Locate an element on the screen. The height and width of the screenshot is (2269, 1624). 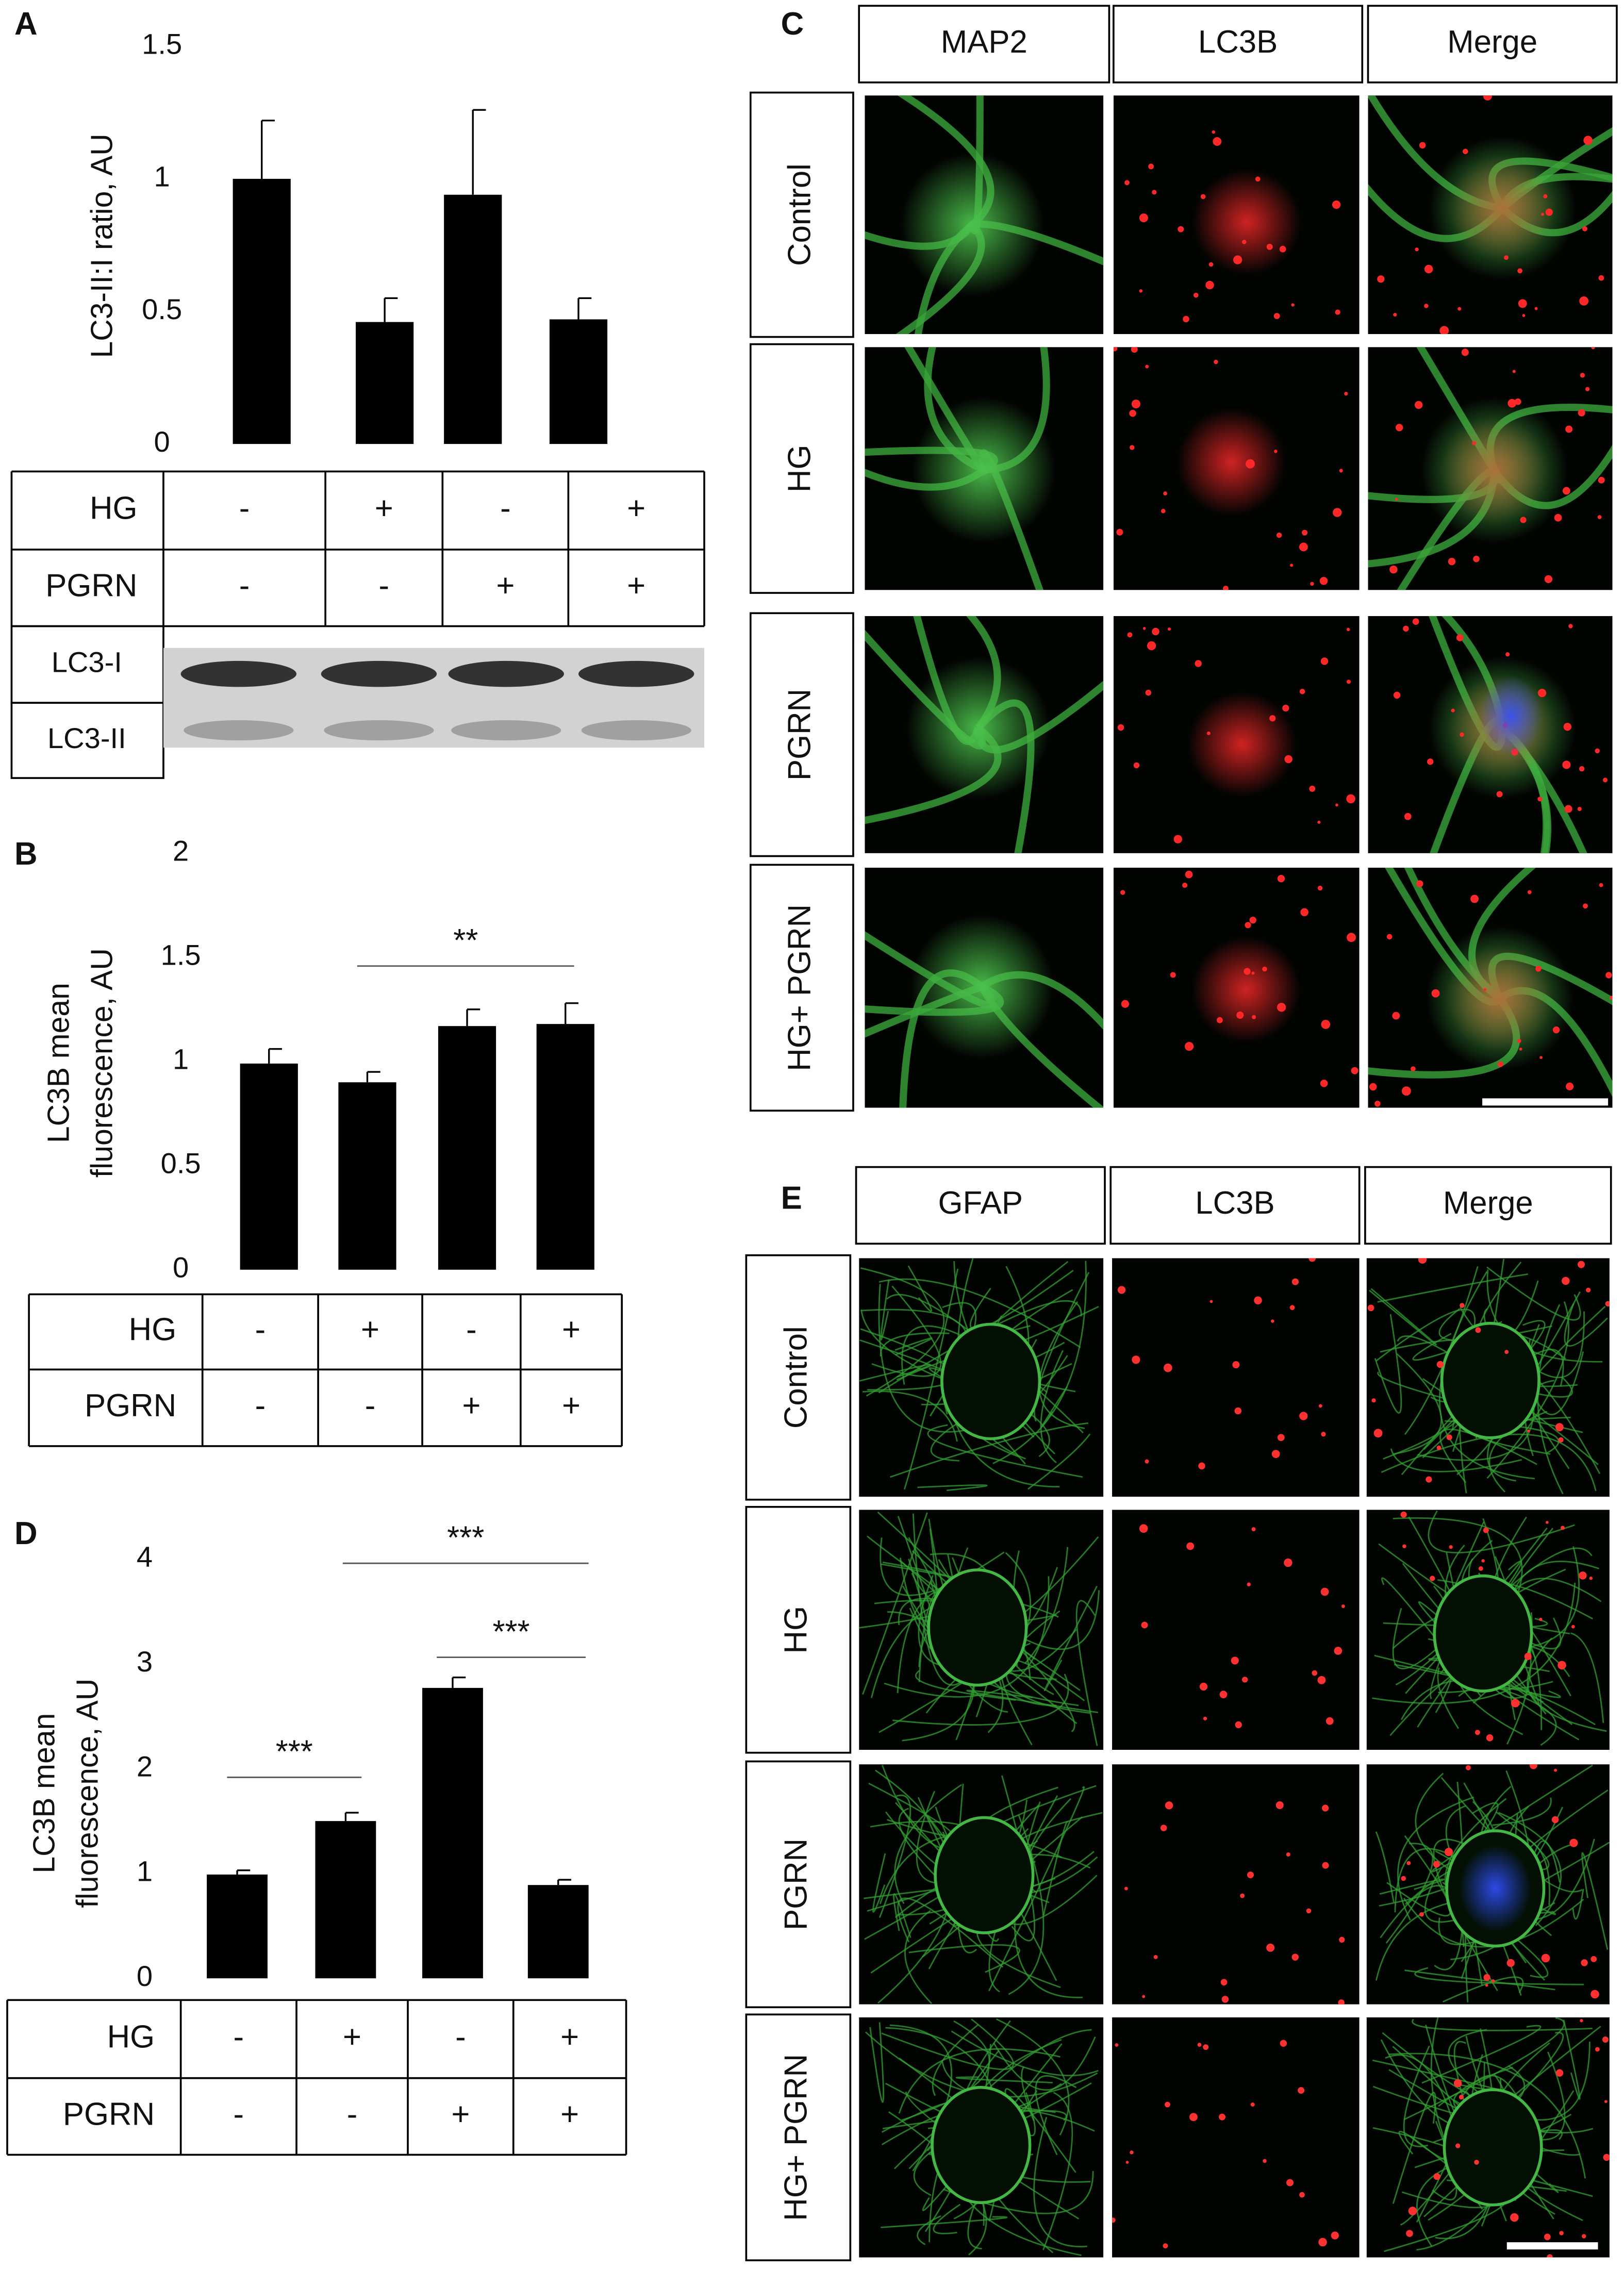
y-tick-label: 2 is located at coordinates (181, 851).